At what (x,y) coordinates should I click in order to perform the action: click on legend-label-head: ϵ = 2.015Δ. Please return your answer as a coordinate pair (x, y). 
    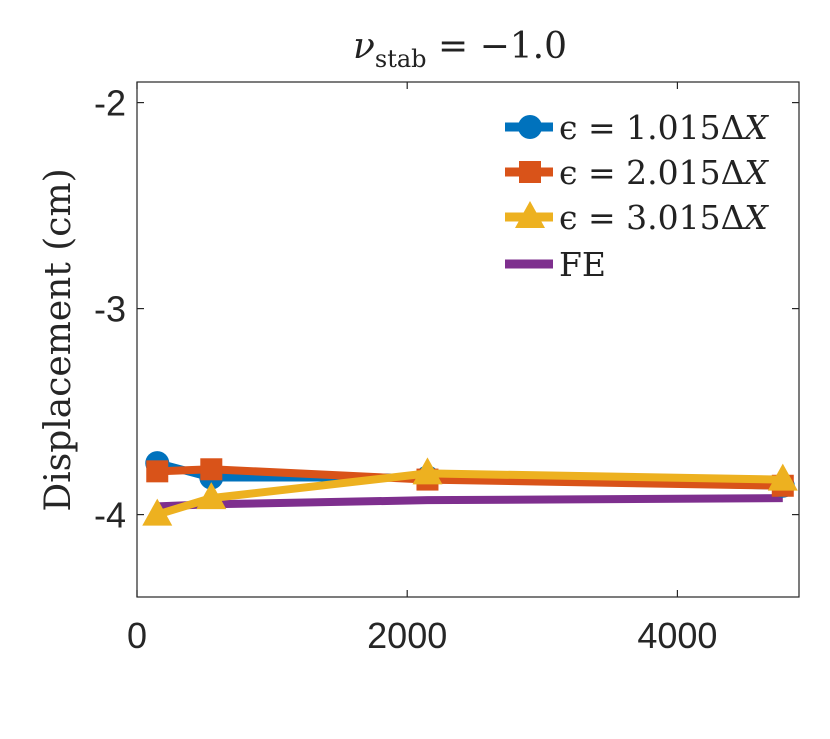
    Looking at the image, I should click on (651, 172).